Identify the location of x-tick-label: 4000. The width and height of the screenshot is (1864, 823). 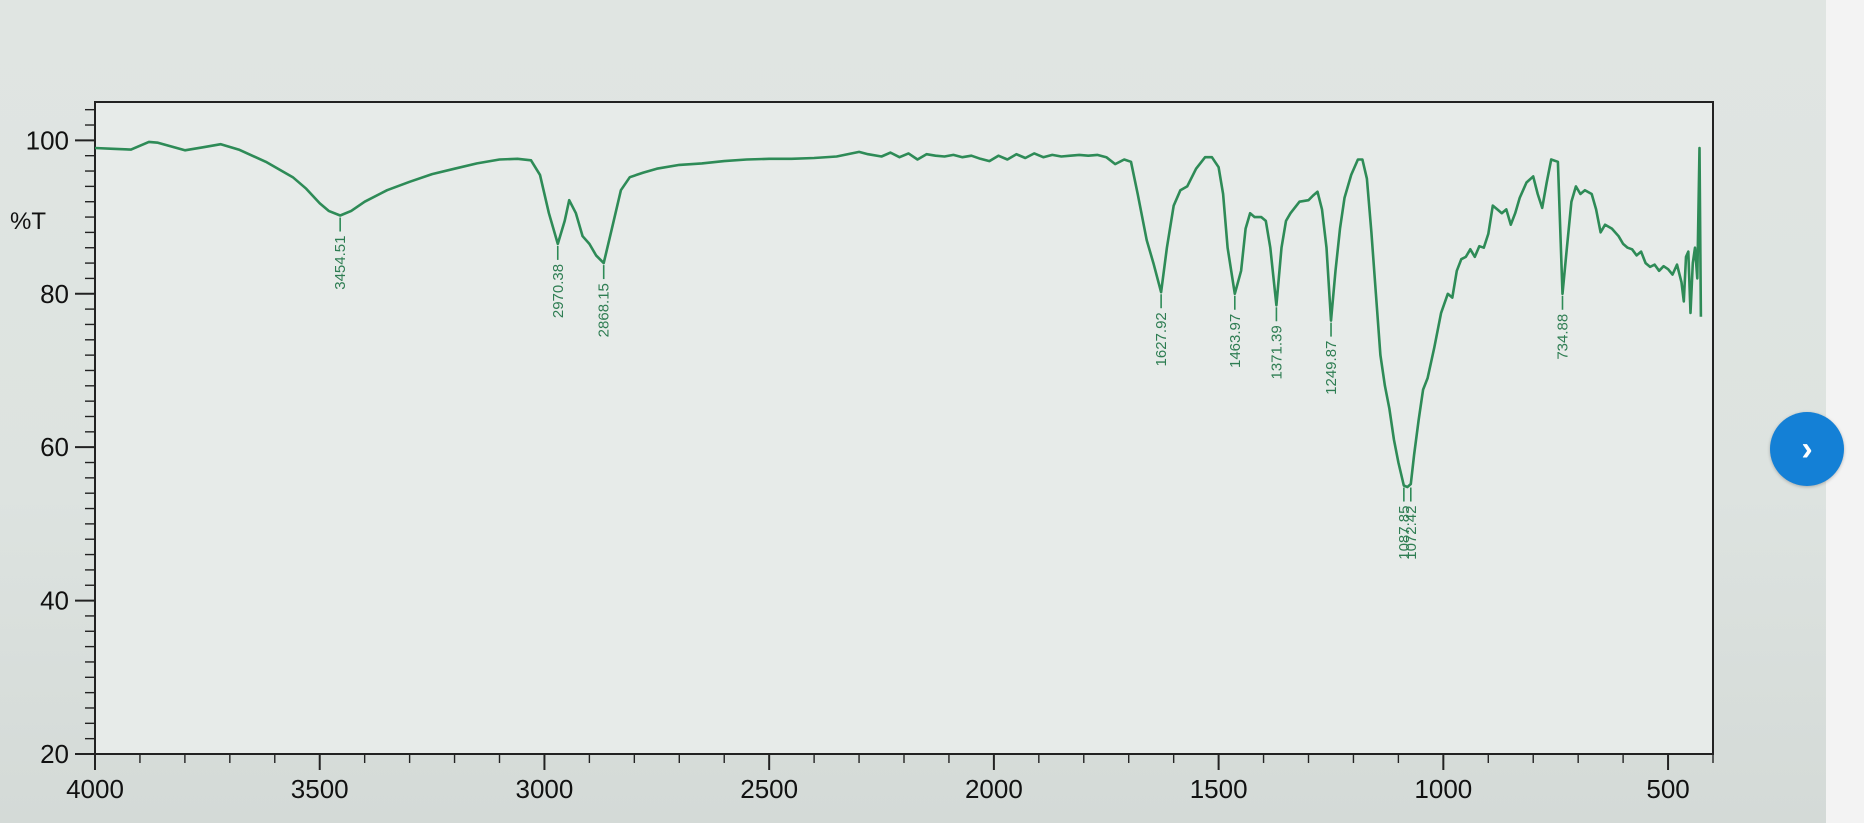
(95, 789).